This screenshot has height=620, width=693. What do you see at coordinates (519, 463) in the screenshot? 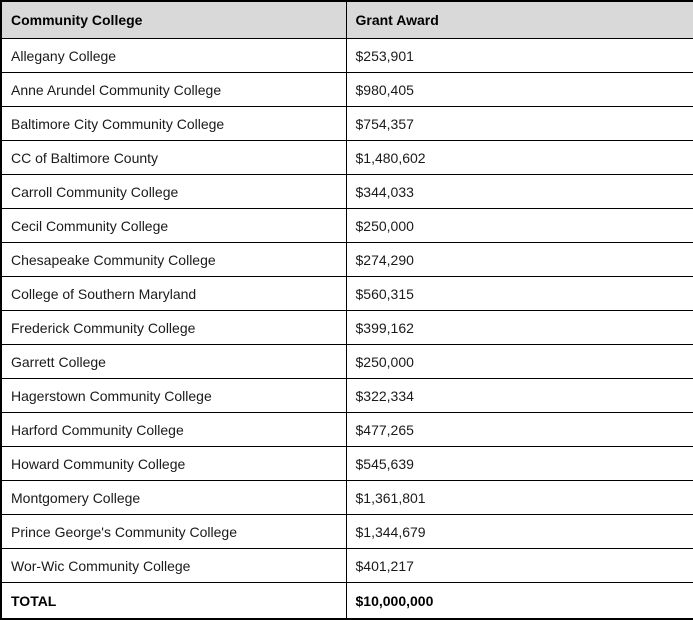
I see `grant-award-cell: $545,639` at bounding box center [519, 463].